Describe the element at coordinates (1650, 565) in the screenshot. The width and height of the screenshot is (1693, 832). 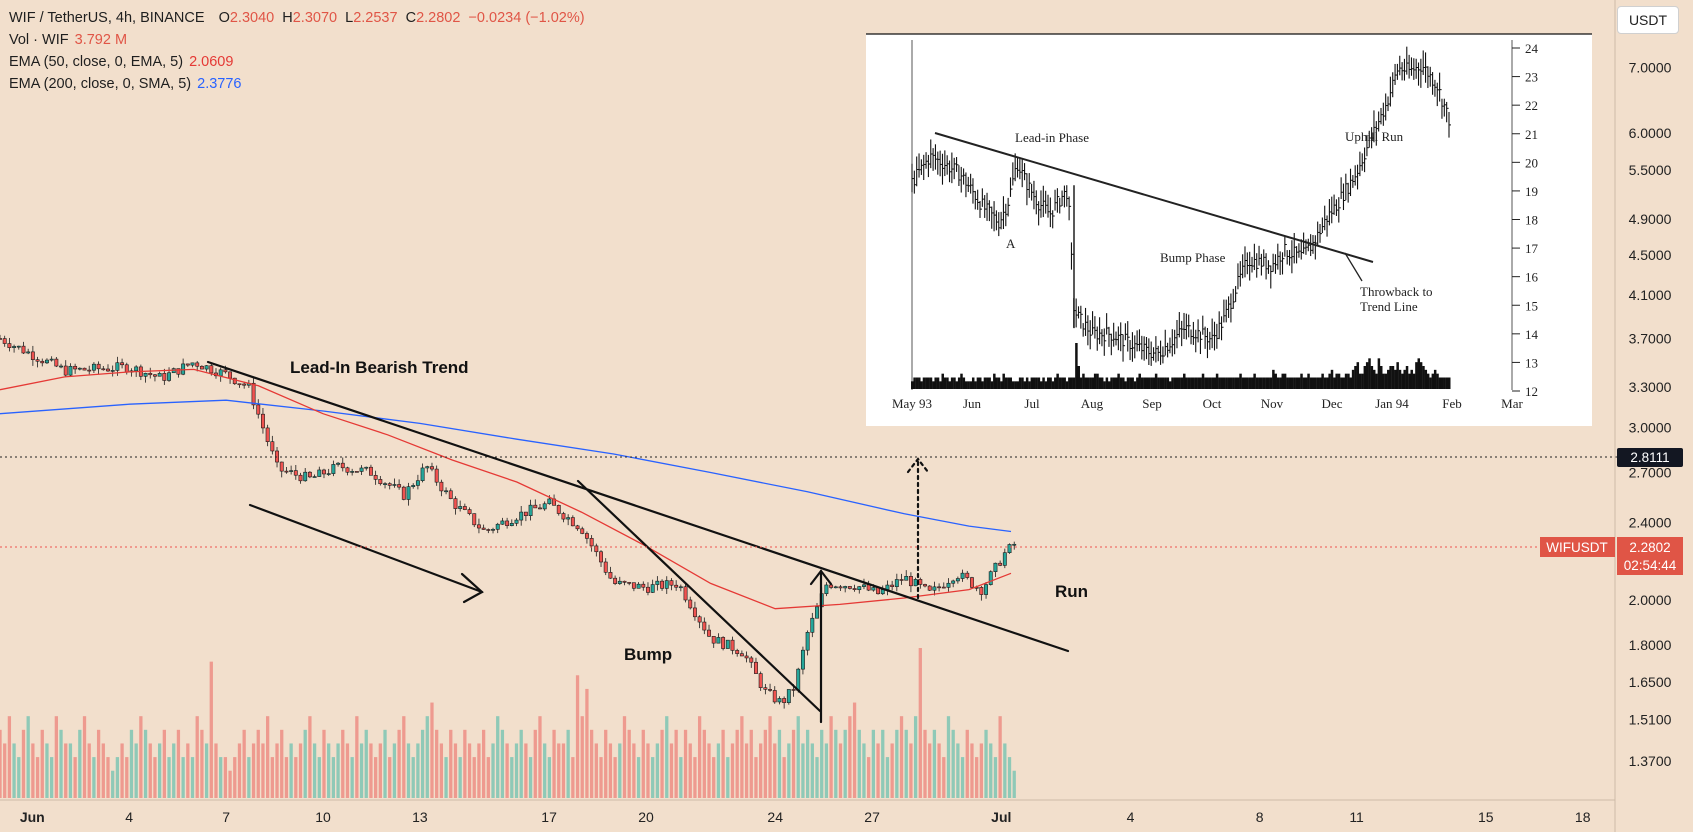
I see `svg-text: 02:54:44` at that location.